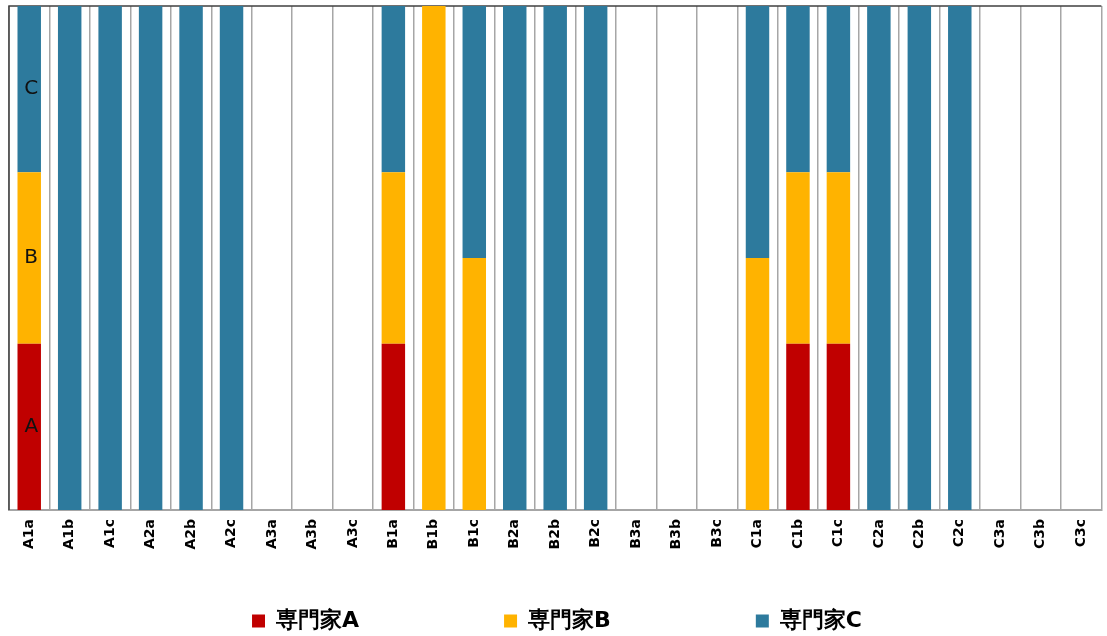 This screenshot has width=1107, height=636. Describe the element at coordinates (998, 534) in the screenshot. I see `x-tick-label: C3a` at that location.